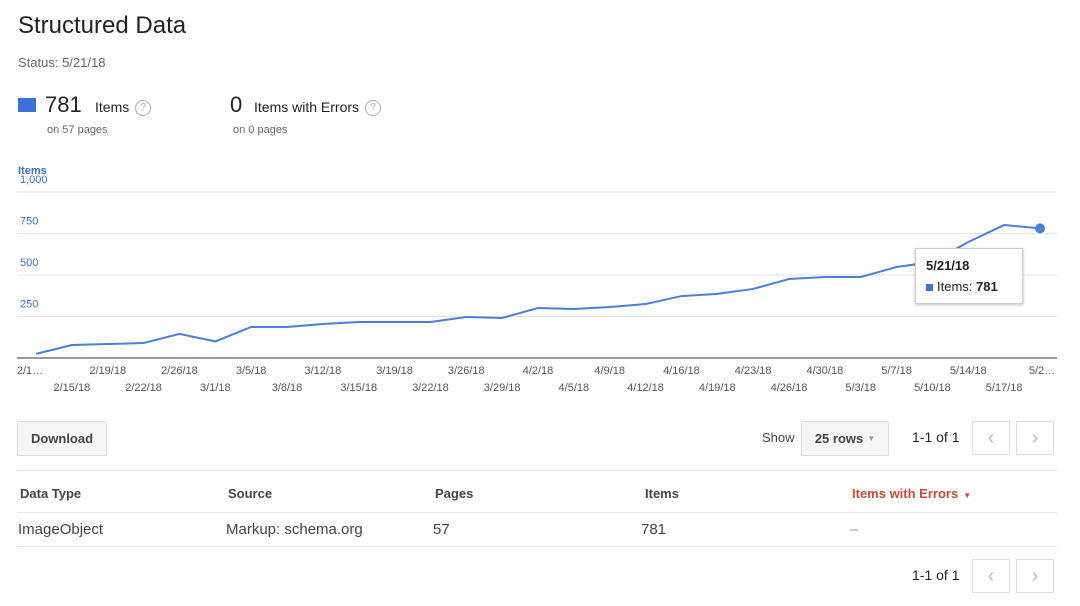 Image resolution: width=1080 pixels, height=606 pixels. I want to click on table-header: Data Type, so click(51, 493).